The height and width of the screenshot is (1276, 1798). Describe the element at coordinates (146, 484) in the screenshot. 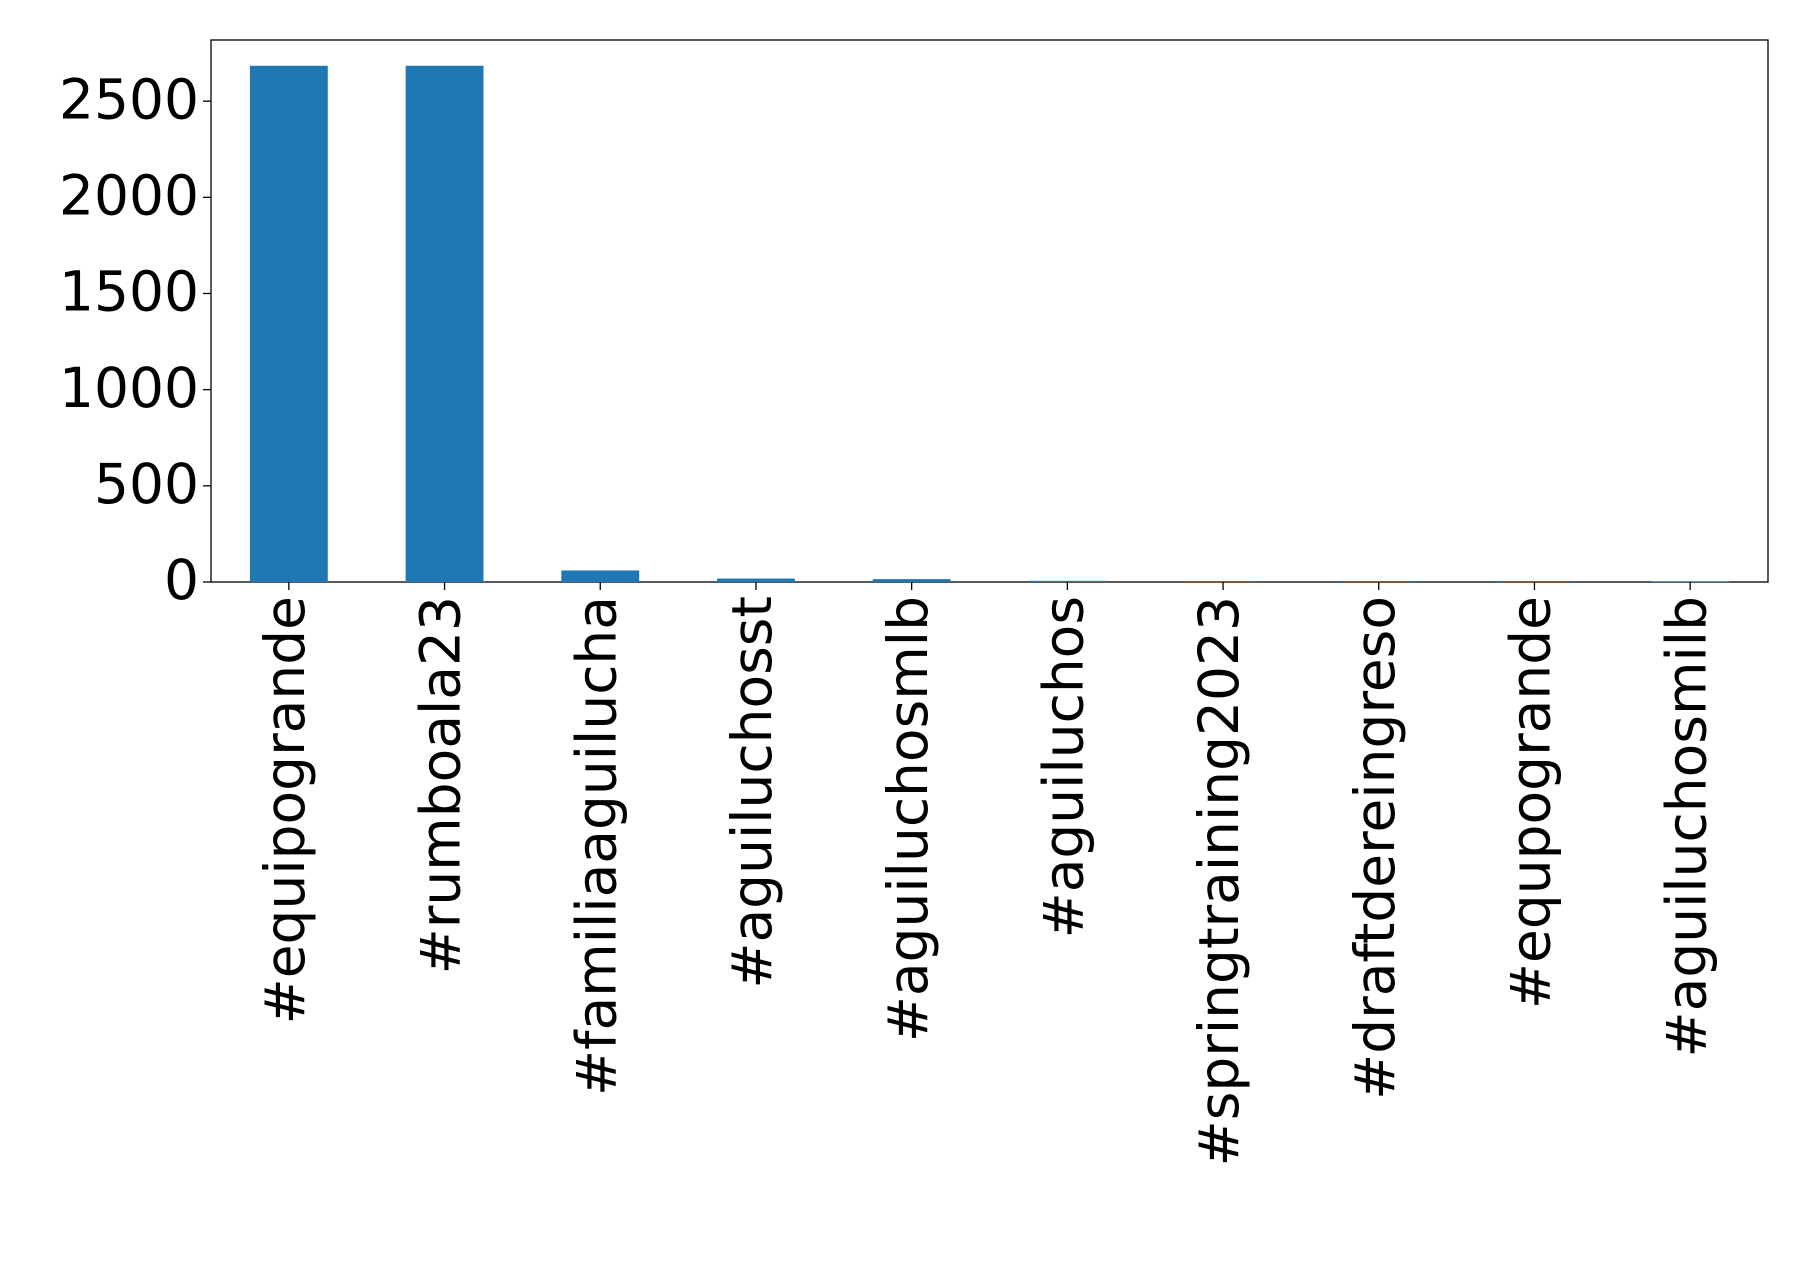

I see `y-tick-label: 500` at that location.